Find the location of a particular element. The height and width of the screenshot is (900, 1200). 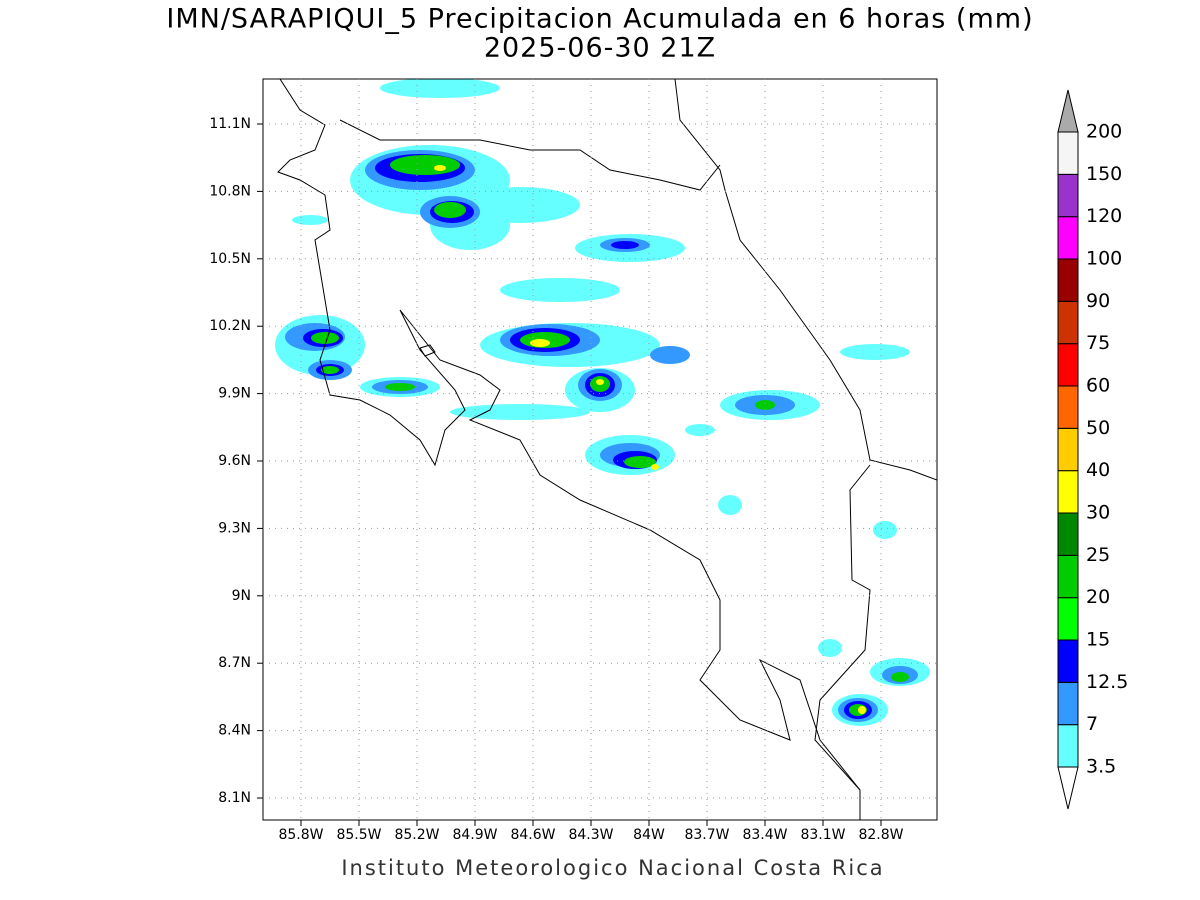

lon-label: 85.2W is located at coordinates (416, 835).